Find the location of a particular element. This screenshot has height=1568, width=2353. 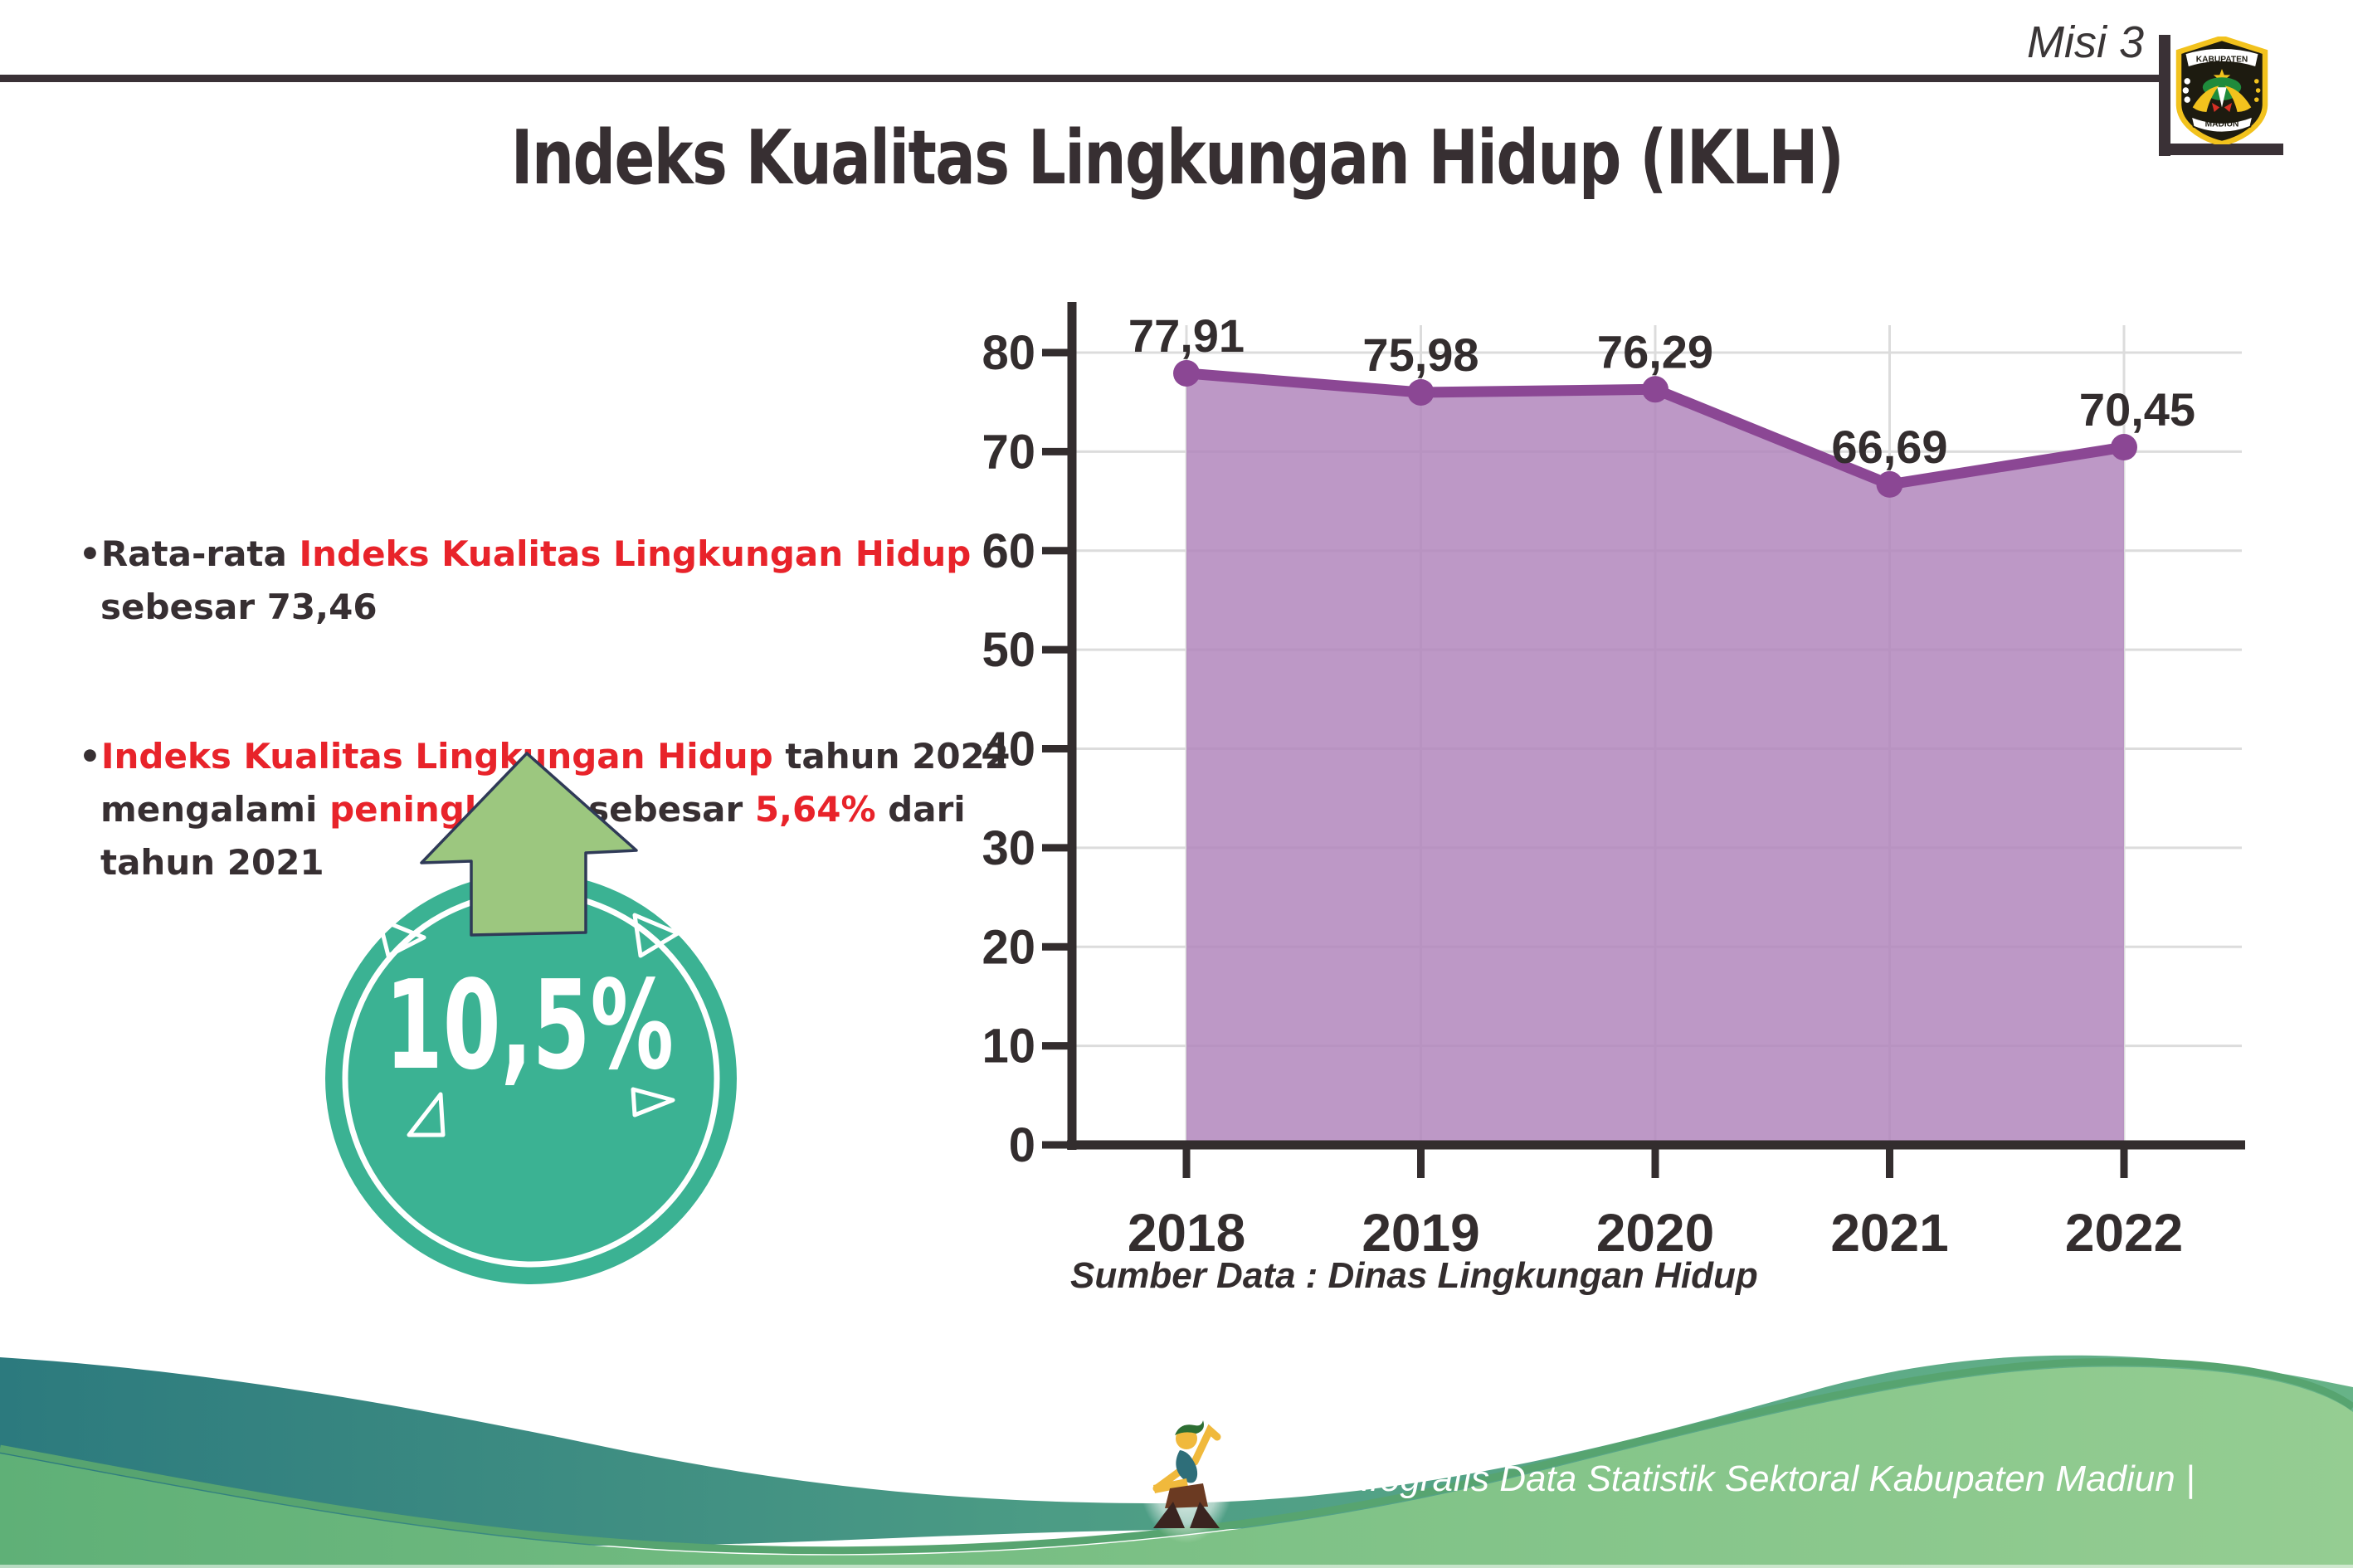

dancer-mascot-icon is located at coordinates (1186, 1476).